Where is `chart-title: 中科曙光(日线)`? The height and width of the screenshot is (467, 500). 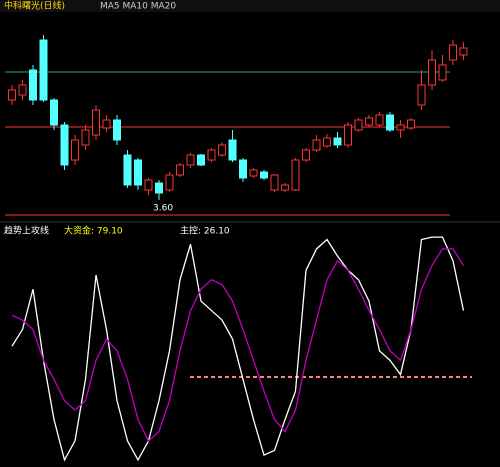
chart-title: 中科曙光(日线) is located at coordinates (34, 6).